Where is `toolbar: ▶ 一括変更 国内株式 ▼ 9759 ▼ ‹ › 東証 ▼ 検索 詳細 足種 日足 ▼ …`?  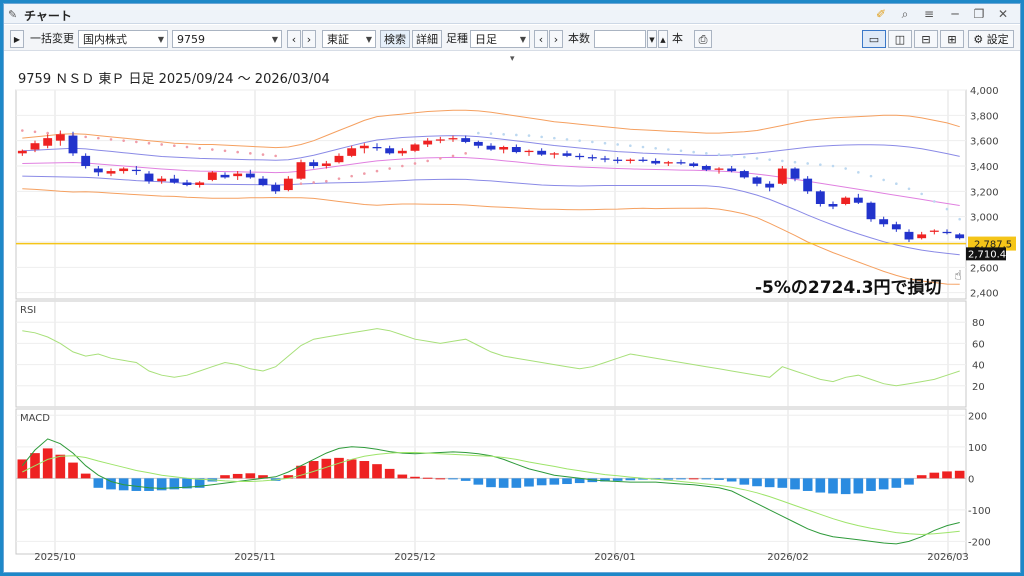
toolbar: ▶ 一括変更 国内株式 ▼ 9759 ▼ ‹ › 東証 ▼ 検索 詳細 足種 日足 ▼ … is located at coordinates (512, 38).